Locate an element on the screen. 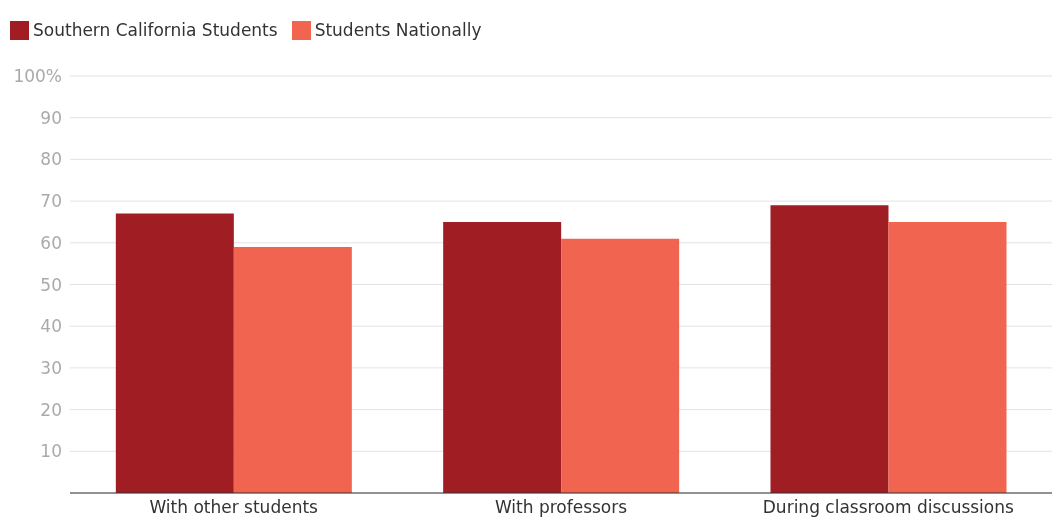 The height and width of the screenshot is (523, 1052). x-tick-label: With professors is located at coordinates (561, 507).